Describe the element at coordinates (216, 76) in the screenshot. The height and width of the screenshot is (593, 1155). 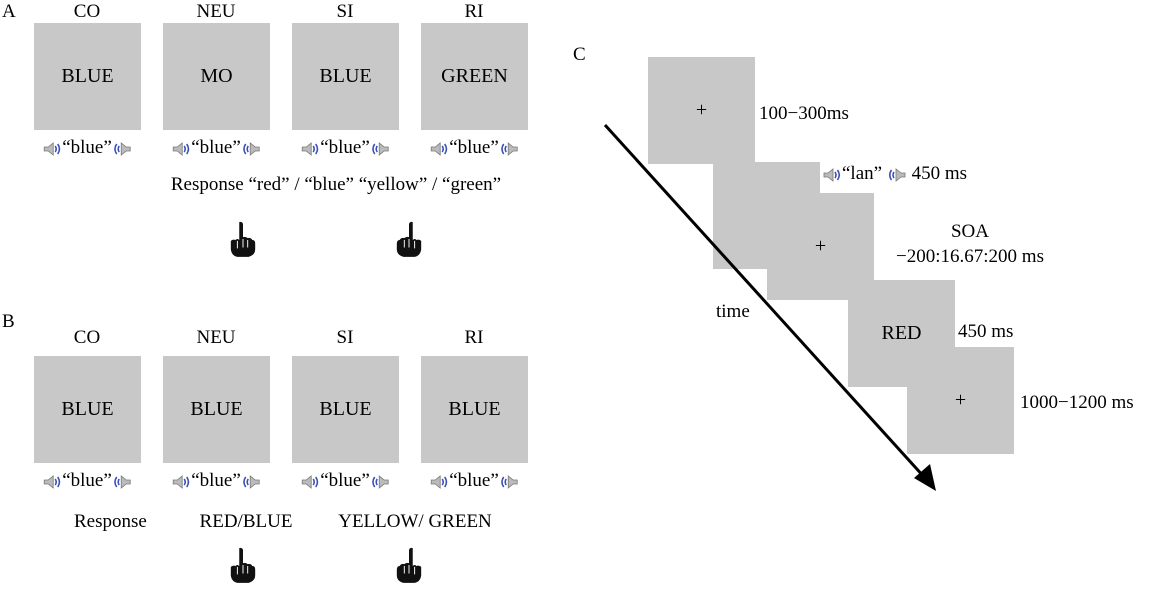
I see `stimulus-box: MO` at that location.